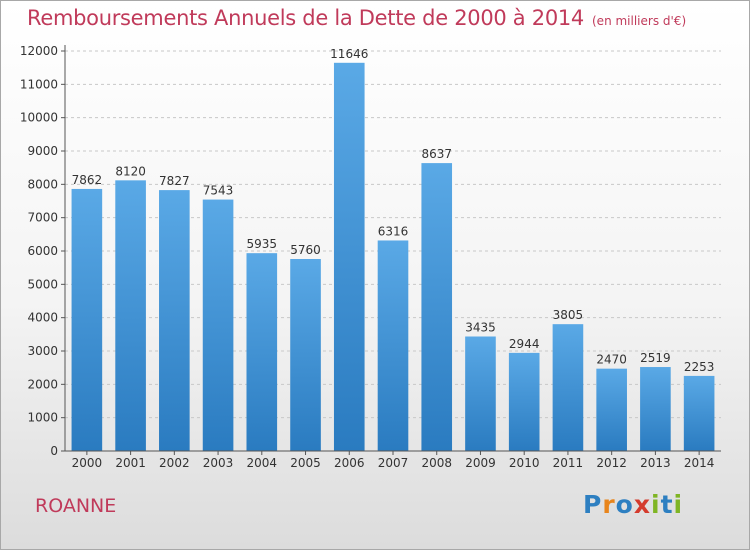 The image size is (750, 551). I want to click on logo-letter: t, so click(667, 504).